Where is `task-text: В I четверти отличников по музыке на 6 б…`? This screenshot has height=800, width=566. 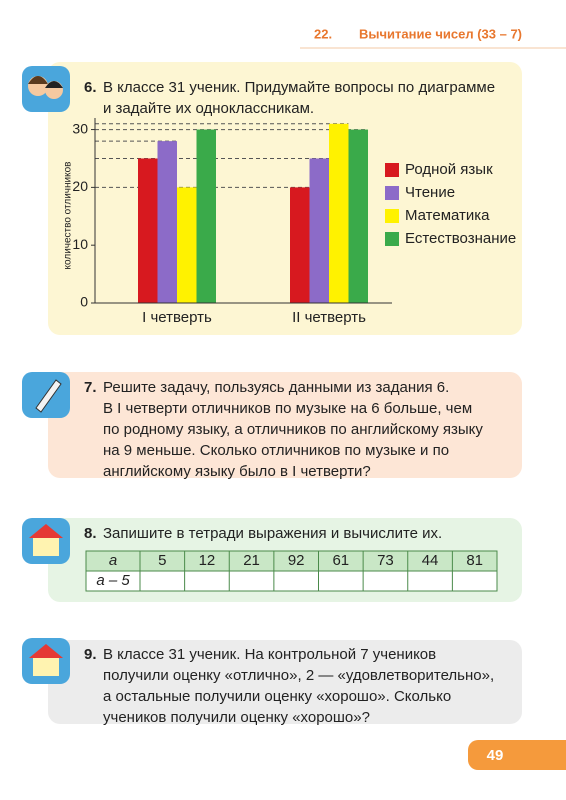 task-text: В I четверти отличников по музыке на 6 б… is located at coordinates (287, 408).